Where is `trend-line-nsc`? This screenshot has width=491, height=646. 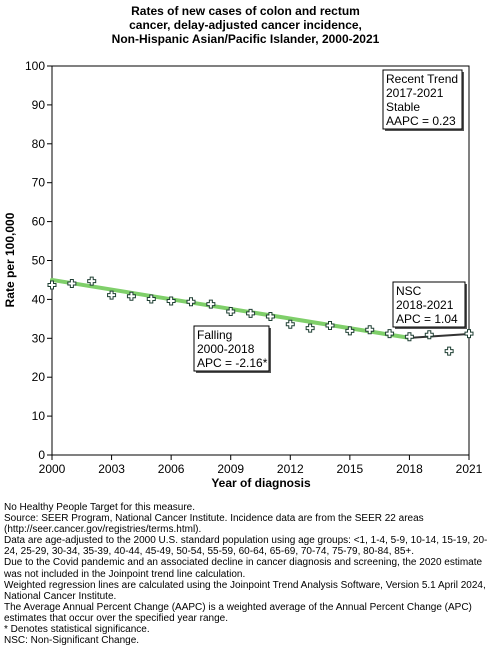 trend-line-nsc is located at coordinates (439, 336).